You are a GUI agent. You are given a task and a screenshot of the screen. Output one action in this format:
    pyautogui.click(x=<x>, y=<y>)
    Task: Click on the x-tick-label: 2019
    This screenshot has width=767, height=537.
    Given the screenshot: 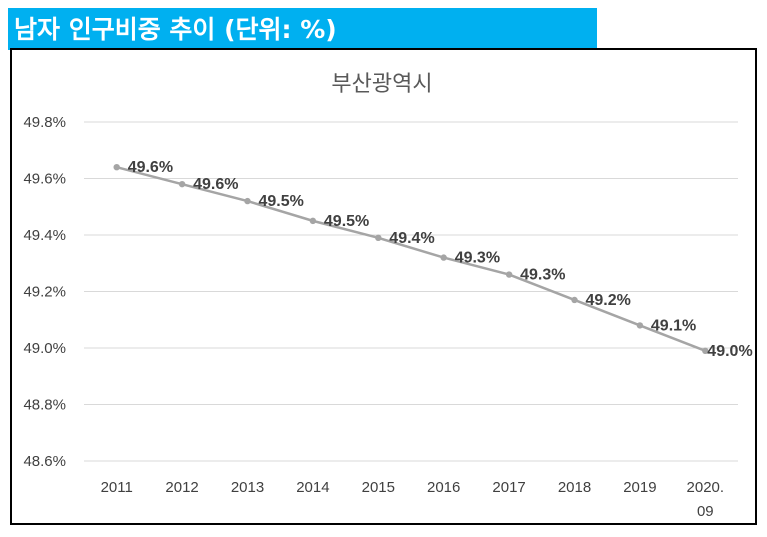 What is the action you would take?
    pyautogui.click(x=639, y=487)
    